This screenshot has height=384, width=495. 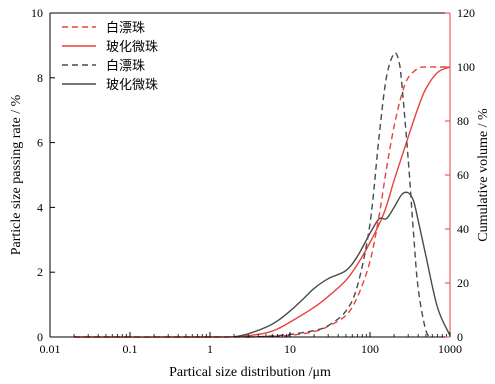 What do you see at coordinates (130, 349) in the screenshot?
I see `x-tick-label: 0.1` at bounding box center [130, 349].